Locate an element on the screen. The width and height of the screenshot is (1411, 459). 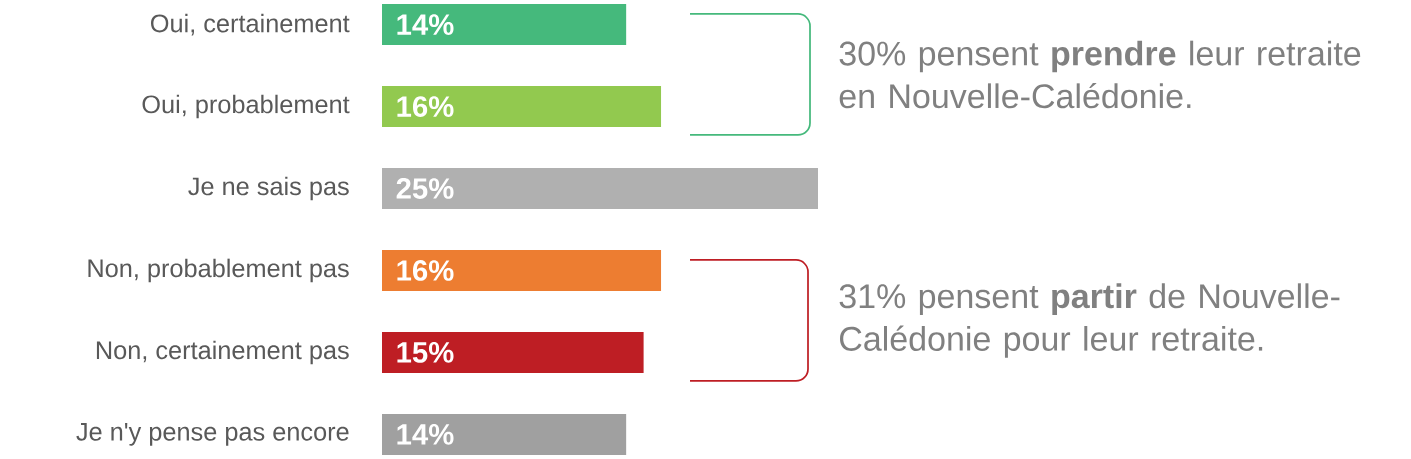
y-tick-label: Non, probablement pas is located at coordinates (218, 270).